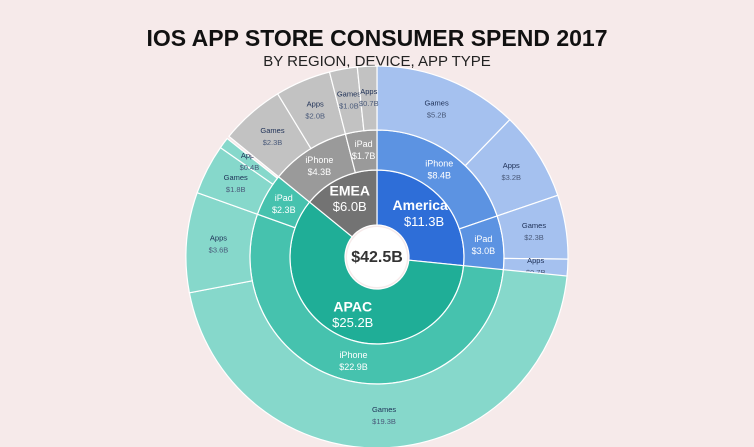 This screenshot has width=754, height=447. I want to click on segment-value-label: $11.3B, so click(424, 221).